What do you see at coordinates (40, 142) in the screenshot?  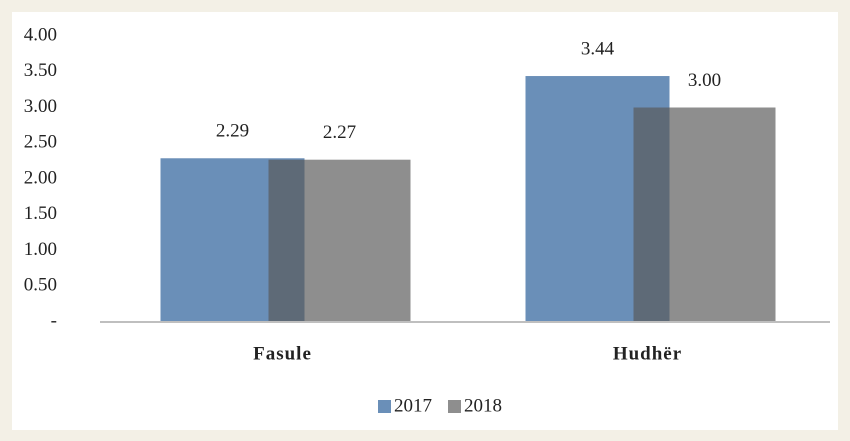 I see `y-tick-label: 2.50` at bounding box center [40, 142].